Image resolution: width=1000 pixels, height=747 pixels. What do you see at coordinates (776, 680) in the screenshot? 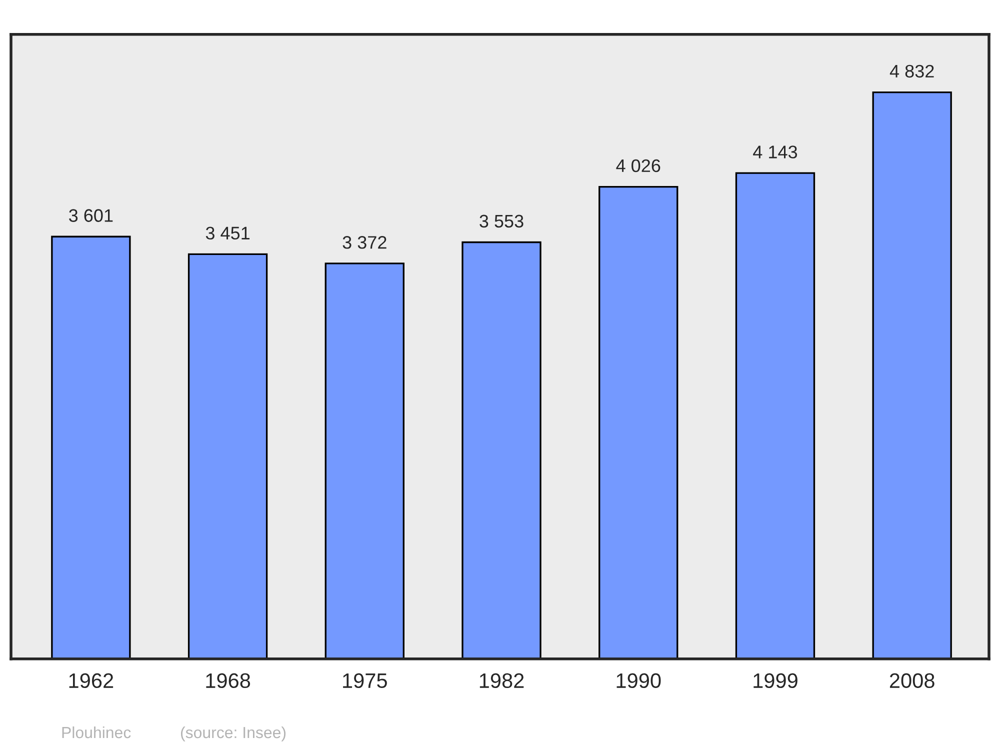
I see `x-tick-label: 1999` at bounding box center [776, 680].